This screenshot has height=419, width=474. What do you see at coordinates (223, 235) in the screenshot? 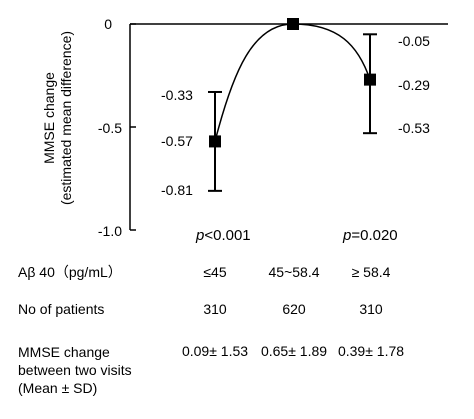
I see `p-value-1: p<0.001` at bounding box center [223, 235].